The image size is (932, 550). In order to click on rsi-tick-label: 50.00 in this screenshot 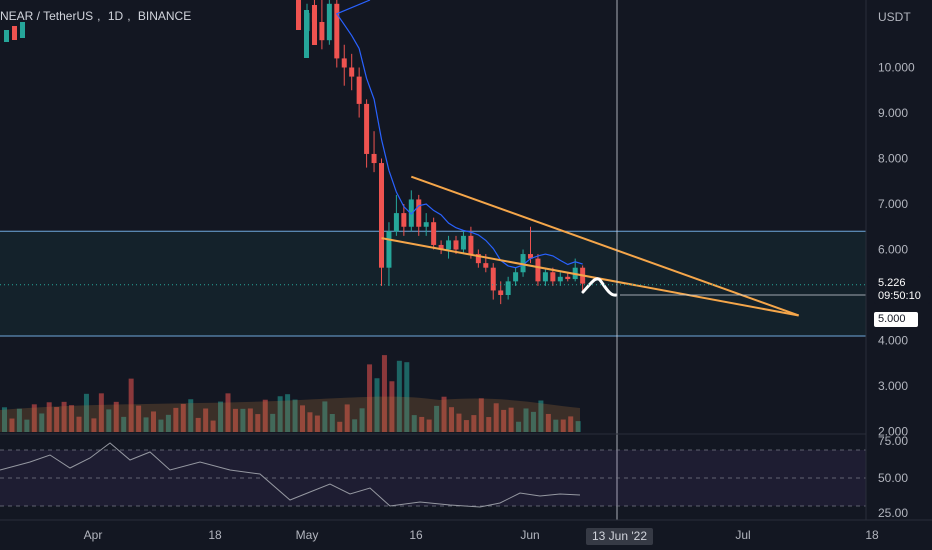, I will do `click(893, 478)`.